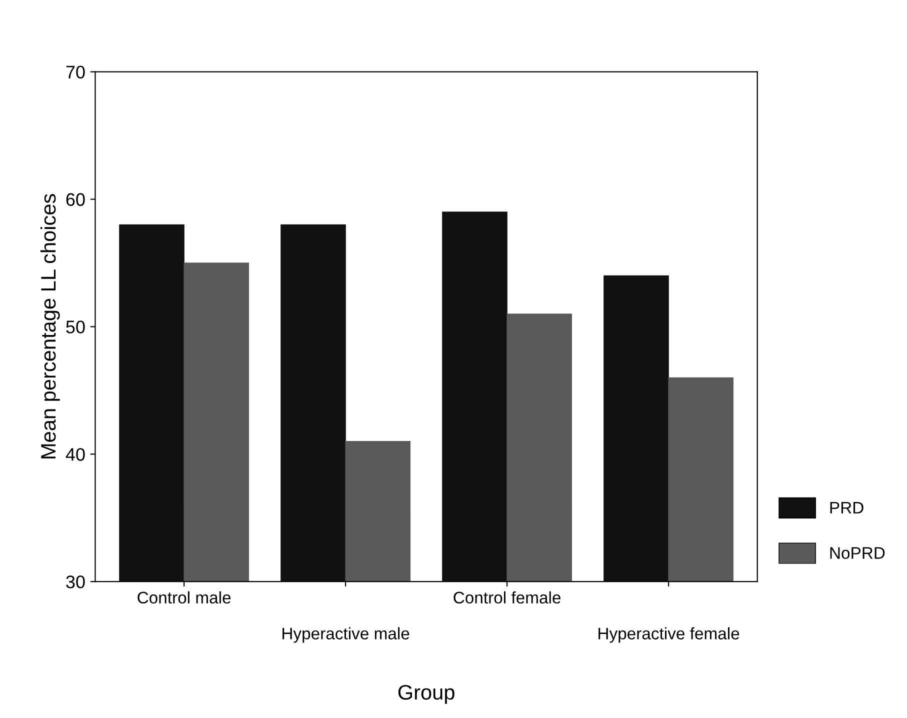 The image size is (907, 718). Describe the element at coordinates (426, 694) in the screenshot. I see `x-axis-title: Group` at that location.